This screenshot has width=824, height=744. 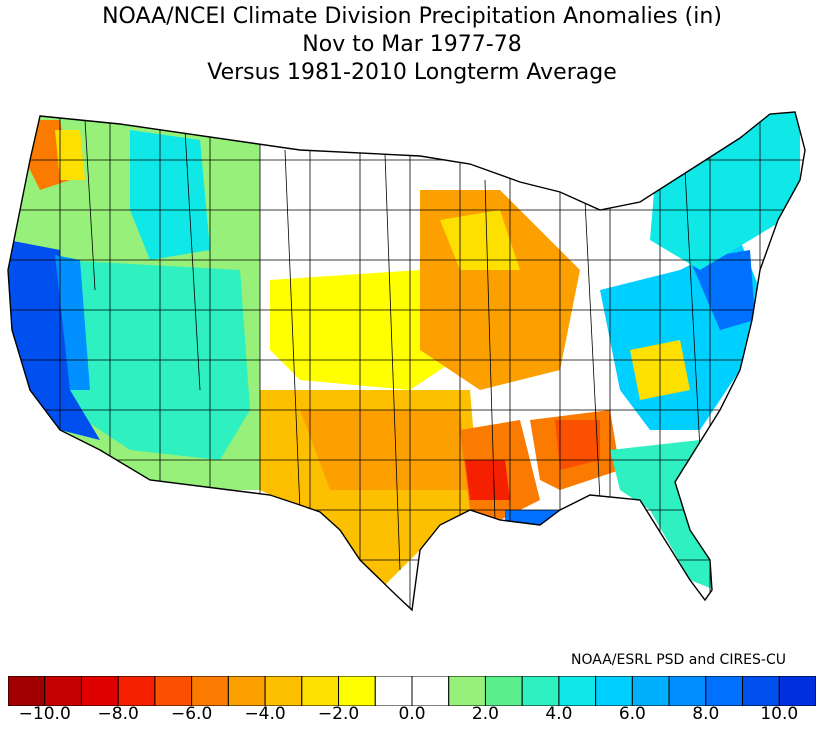 What do you see at coordinates (632, 714) in the screenshot?
I see `legend-tick-label: 6.0` at bounding box center [632, 714].